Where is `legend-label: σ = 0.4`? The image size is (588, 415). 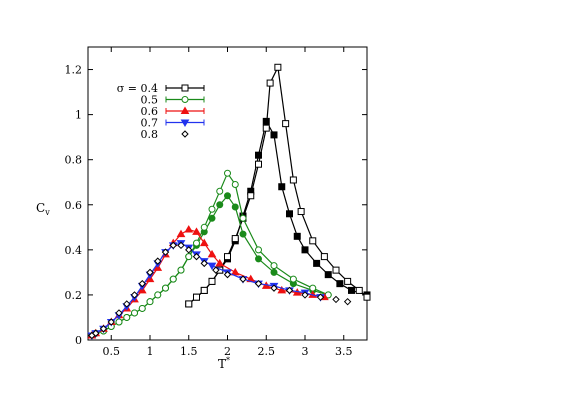
legend-label: σ = 0.4 is located at coordinates (137, 88).